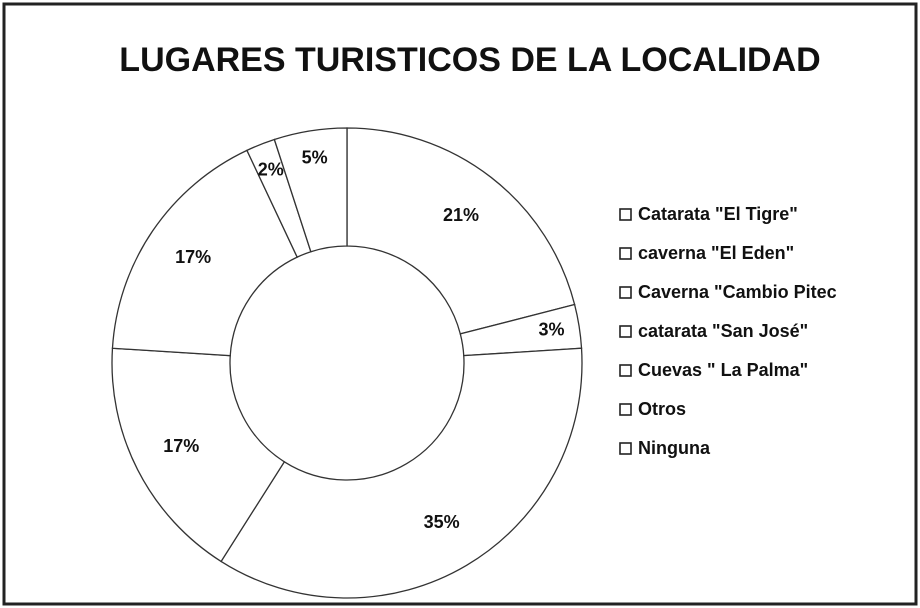 Image resolution: width=920 pixels, height=608 pixels. Describe the element at coordinates (723, 370) in the screenshot. I see `legend-label: Cuevas " La Palma"` at that location.